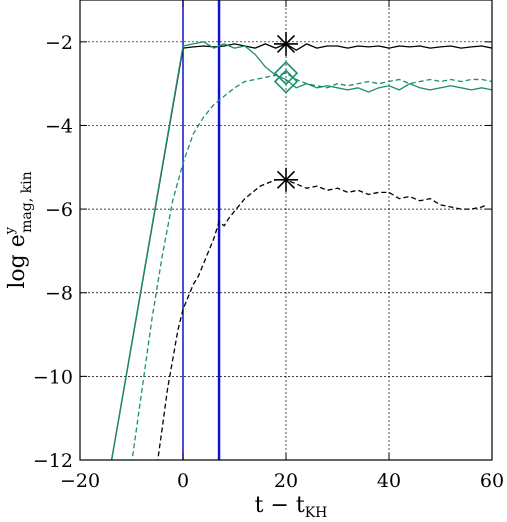 The width and height of the screenshot is (507, 522). Describe the element at coordinates (59, 210) in the screenshot. I see `y-tick-label: −6` at that location.